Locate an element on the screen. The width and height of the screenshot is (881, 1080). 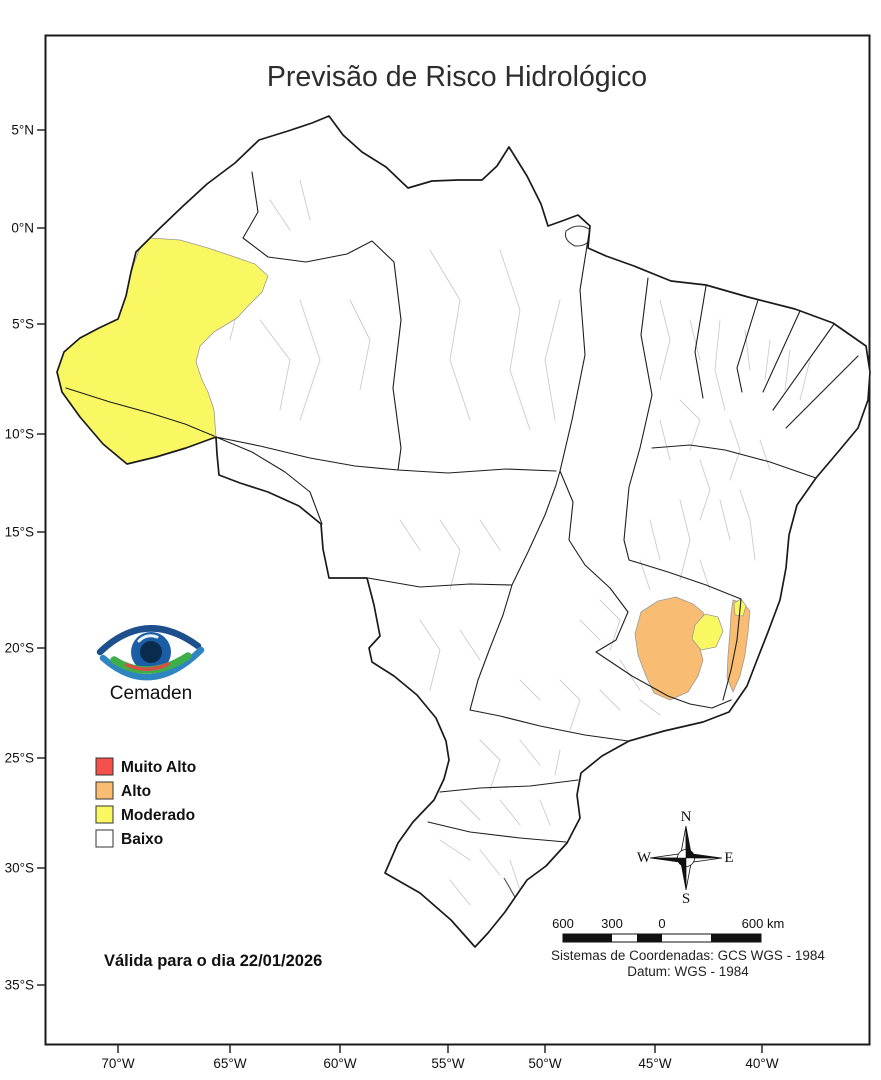
compass-label-north: N is located at coordinates (686, 817).